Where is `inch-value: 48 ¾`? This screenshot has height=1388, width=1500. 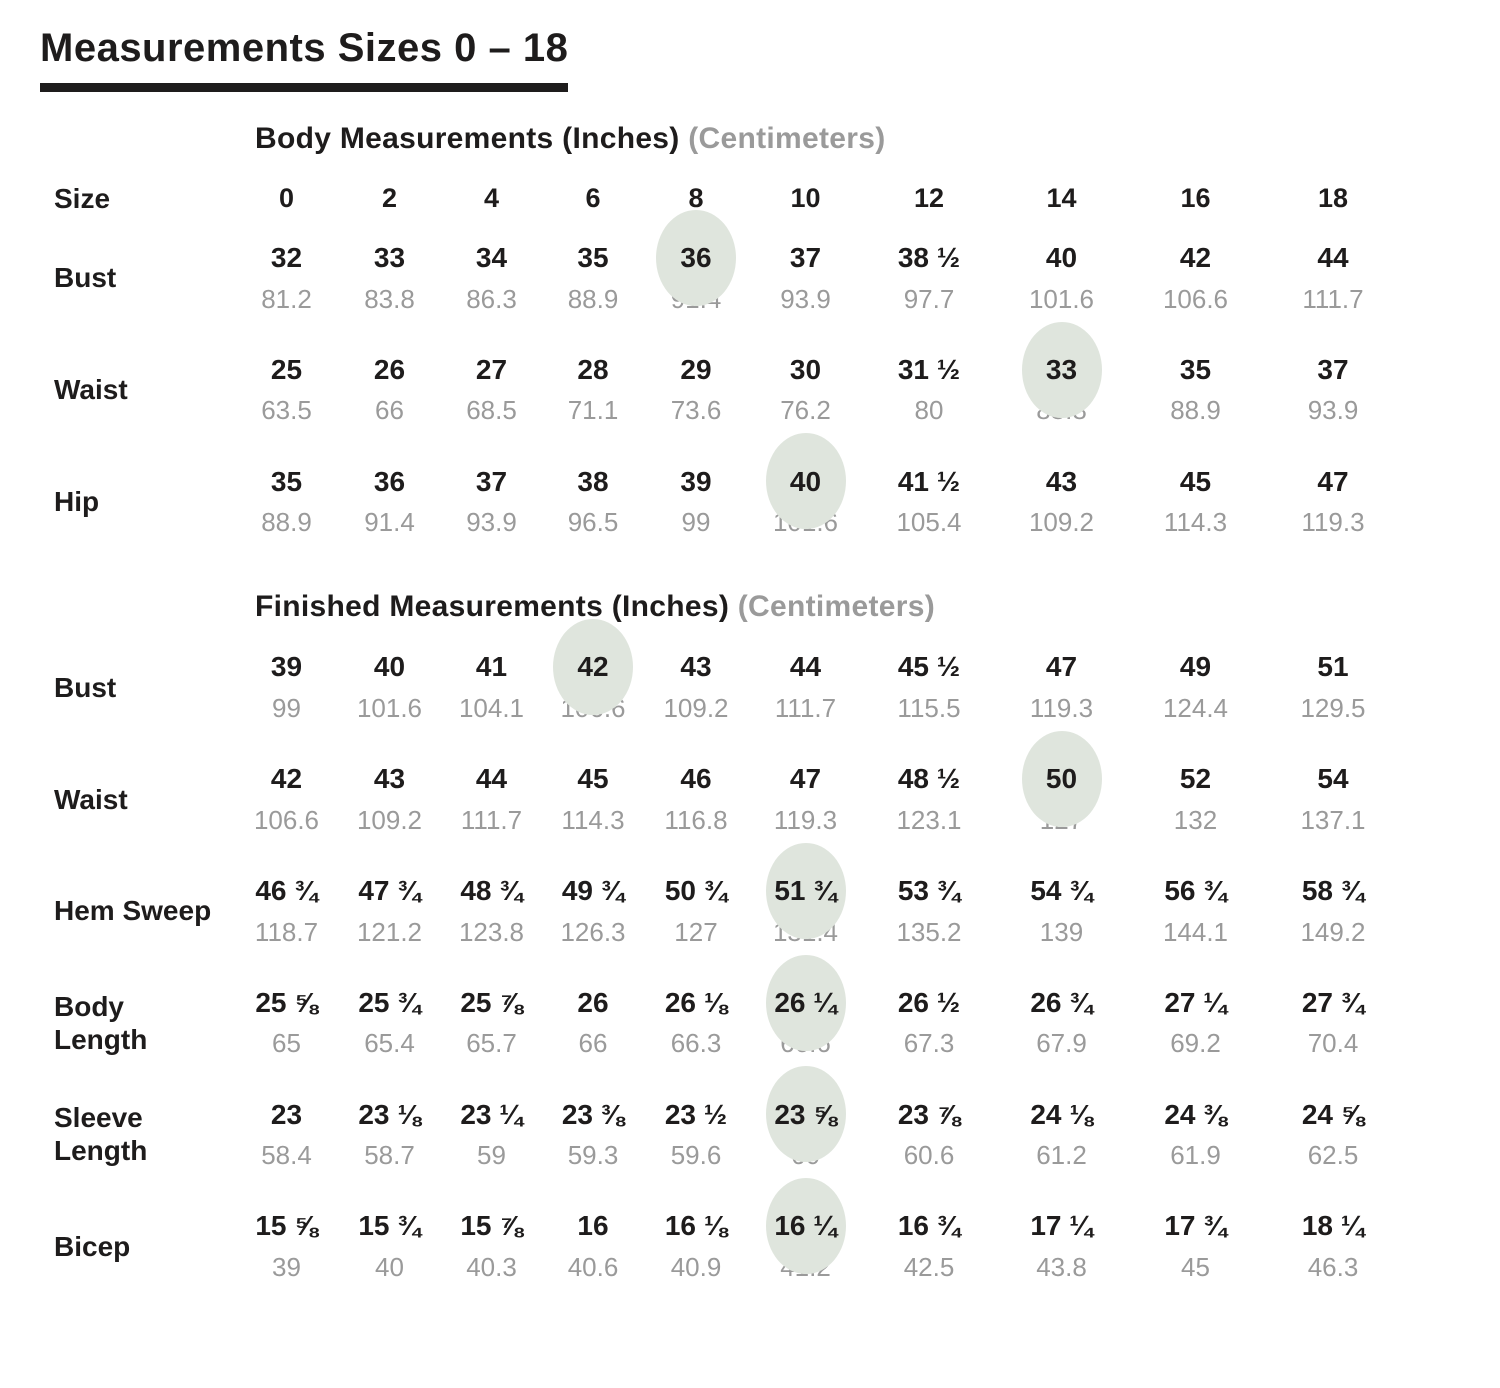
inch-value: 48 ¾ is located at coordinates (491, 890).